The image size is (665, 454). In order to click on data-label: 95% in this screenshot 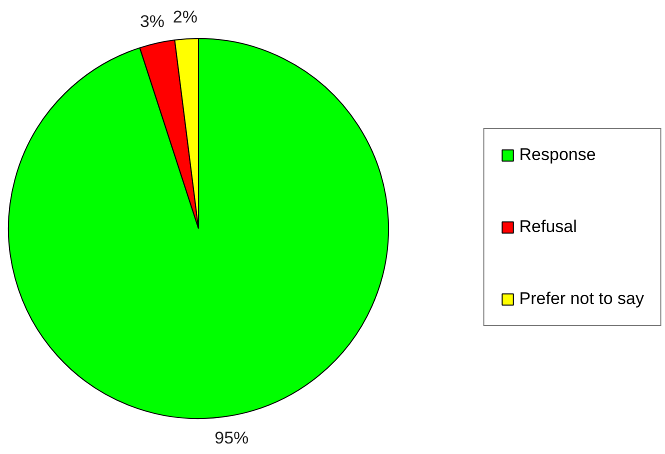, I will do `click(231, 438)`.